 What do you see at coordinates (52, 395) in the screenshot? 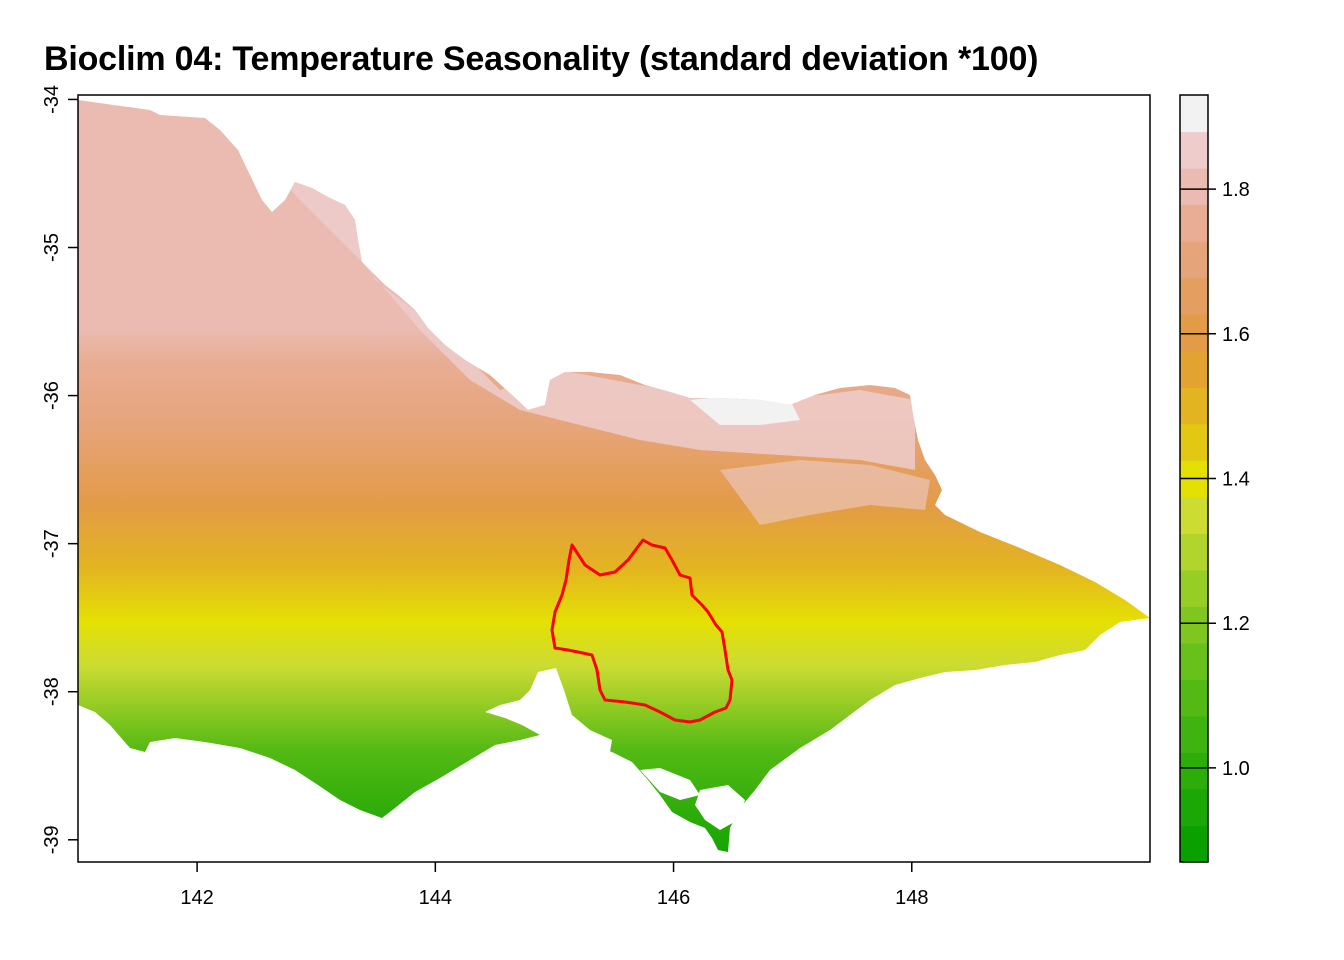
I see `y-tick-label: -36` at bounding box center [52, 395].